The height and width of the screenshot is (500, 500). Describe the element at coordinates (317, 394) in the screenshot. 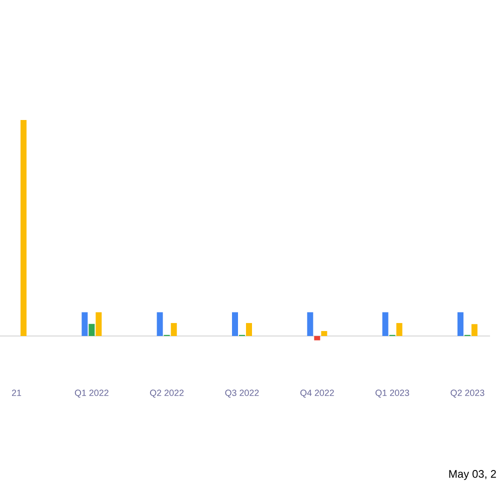

I see `x-tick-label: Q4 2022` at that location.